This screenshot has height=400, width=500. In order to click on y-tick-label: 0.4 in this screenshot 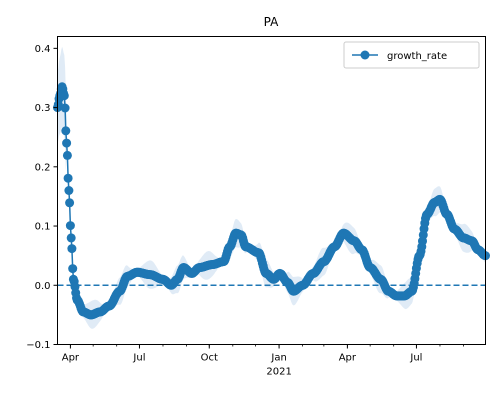, I will do `click(43, 49)`.